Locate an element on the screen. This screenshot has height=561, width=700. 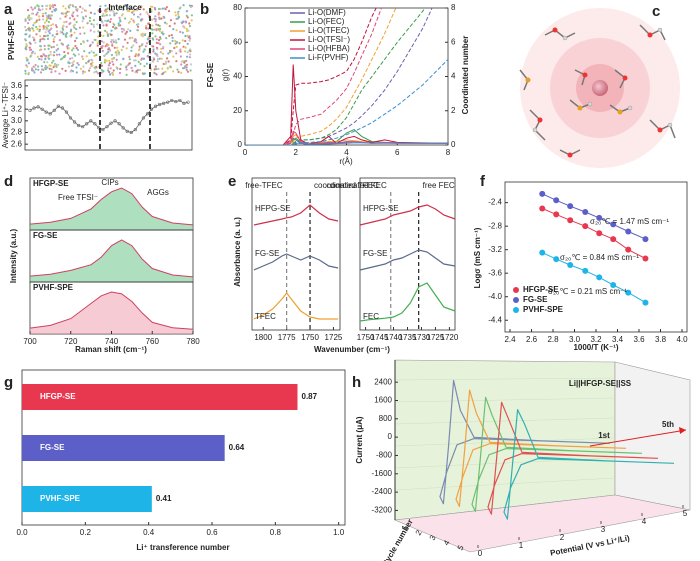
rdf-line is located at coordinates (346, 143).